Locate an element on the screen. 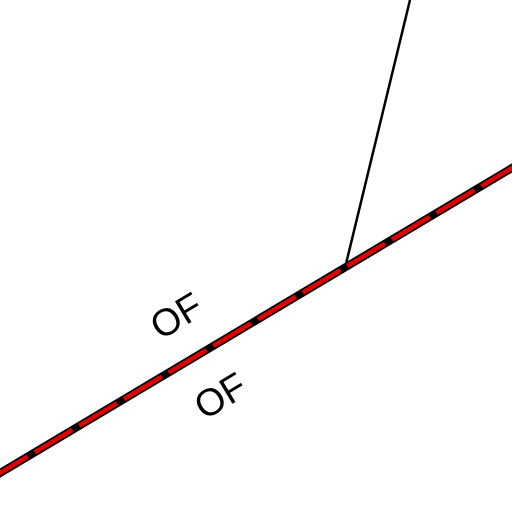  map-label-of-upper: OF is located at coordinates (176, 316).